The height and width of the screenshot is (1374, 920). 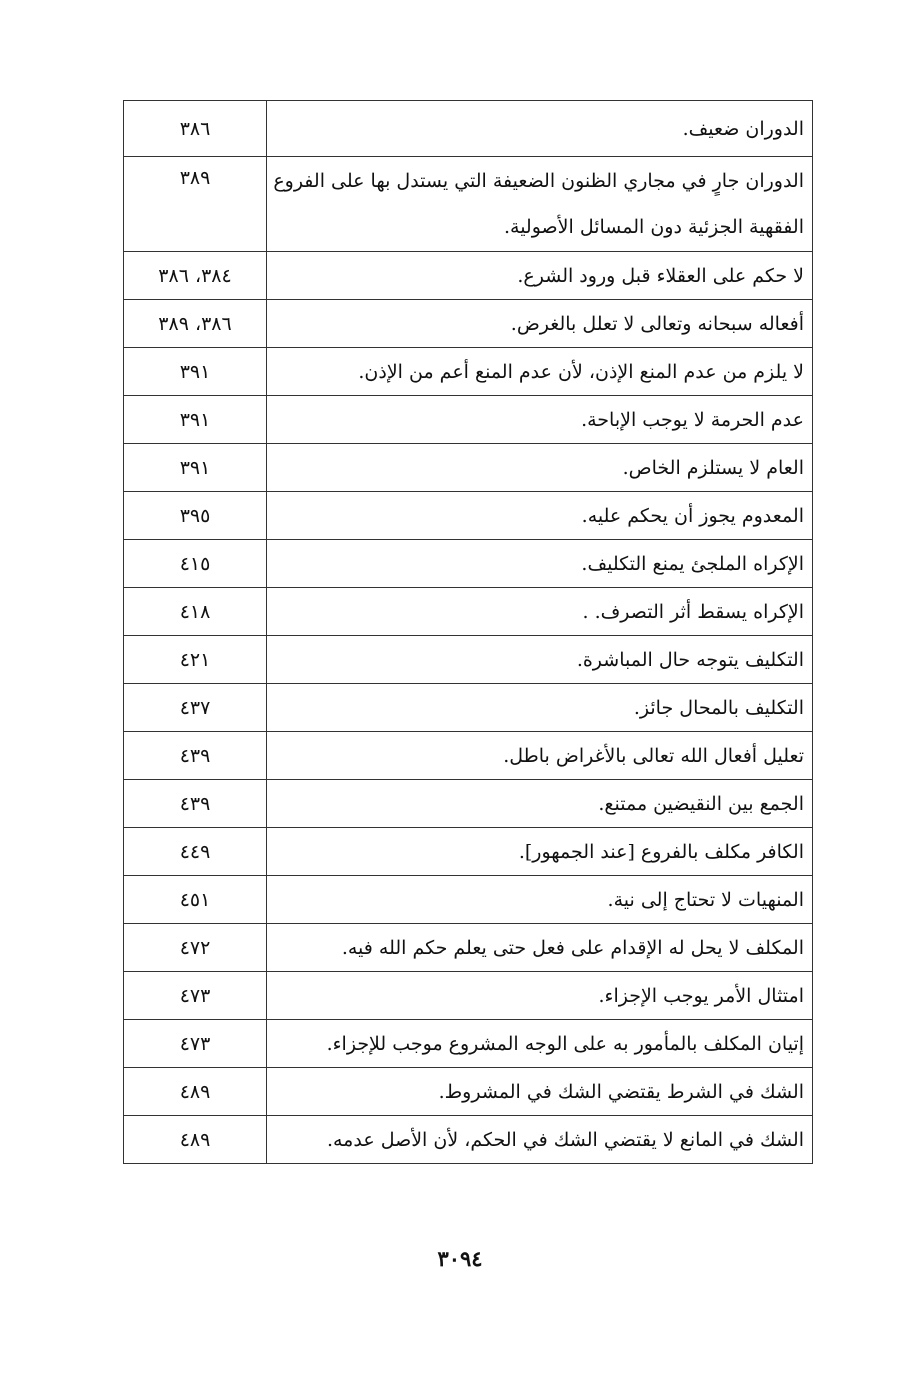 I want to click on rule-text: امتثال الأمر يوجب الإجزاء., so click(x=539, y=995).